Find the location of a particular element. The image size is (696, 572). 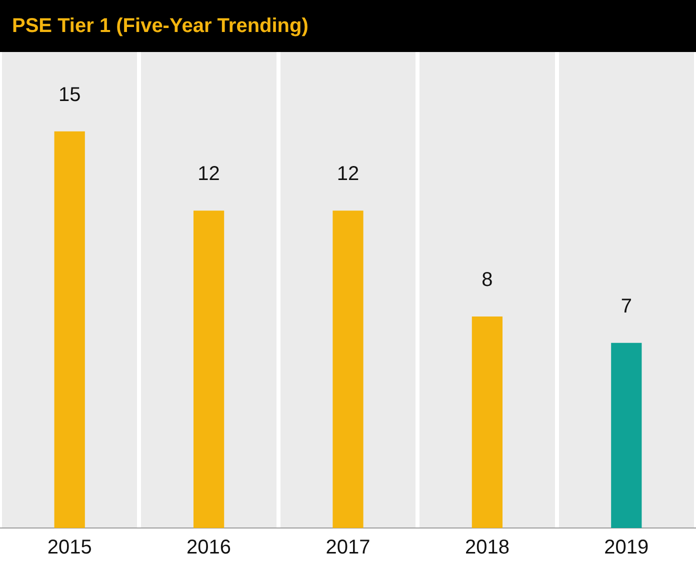

x-tick-label: 2016 is located at coordinates (209, 547).